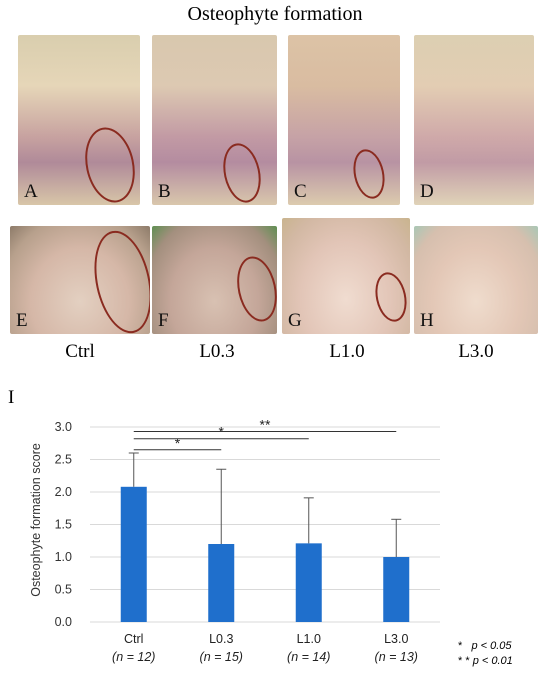  What do you see at coordinates (346, 276) in the screenshot?
I see `photo-panel-g: G` at bounding box center [346, 276].